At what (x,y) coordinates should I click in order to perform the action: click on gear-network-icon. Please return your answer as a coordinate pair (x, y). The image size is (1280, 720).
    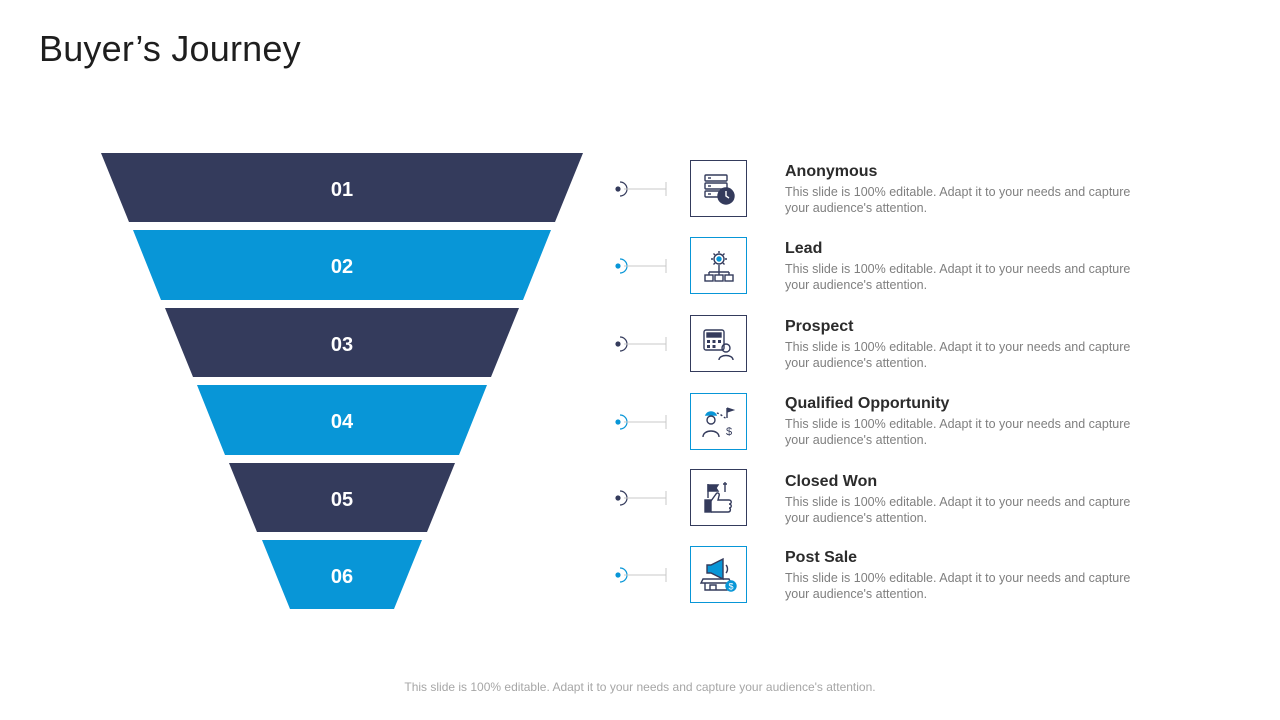
    Looking at the image, I should click on (718, 266).